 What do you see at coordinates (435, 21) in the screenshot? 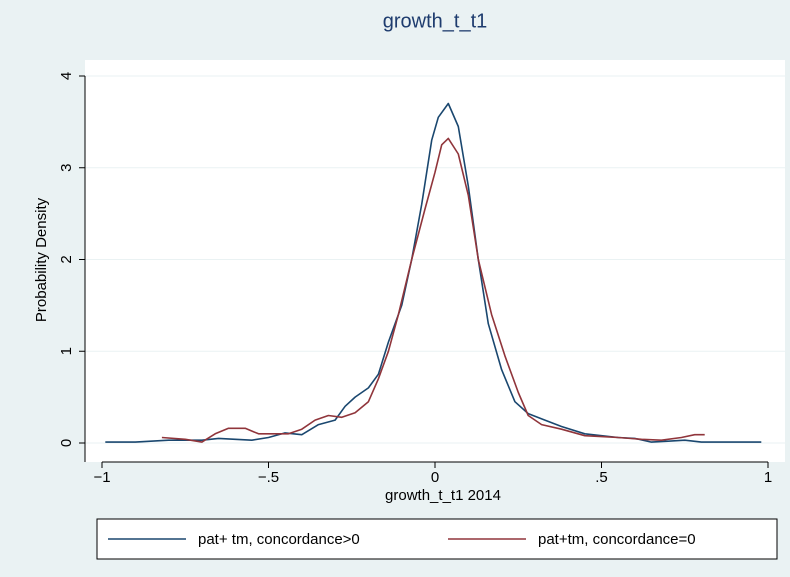
I see `chart-title: growth_t_t1` at bounding box center [435, 21].